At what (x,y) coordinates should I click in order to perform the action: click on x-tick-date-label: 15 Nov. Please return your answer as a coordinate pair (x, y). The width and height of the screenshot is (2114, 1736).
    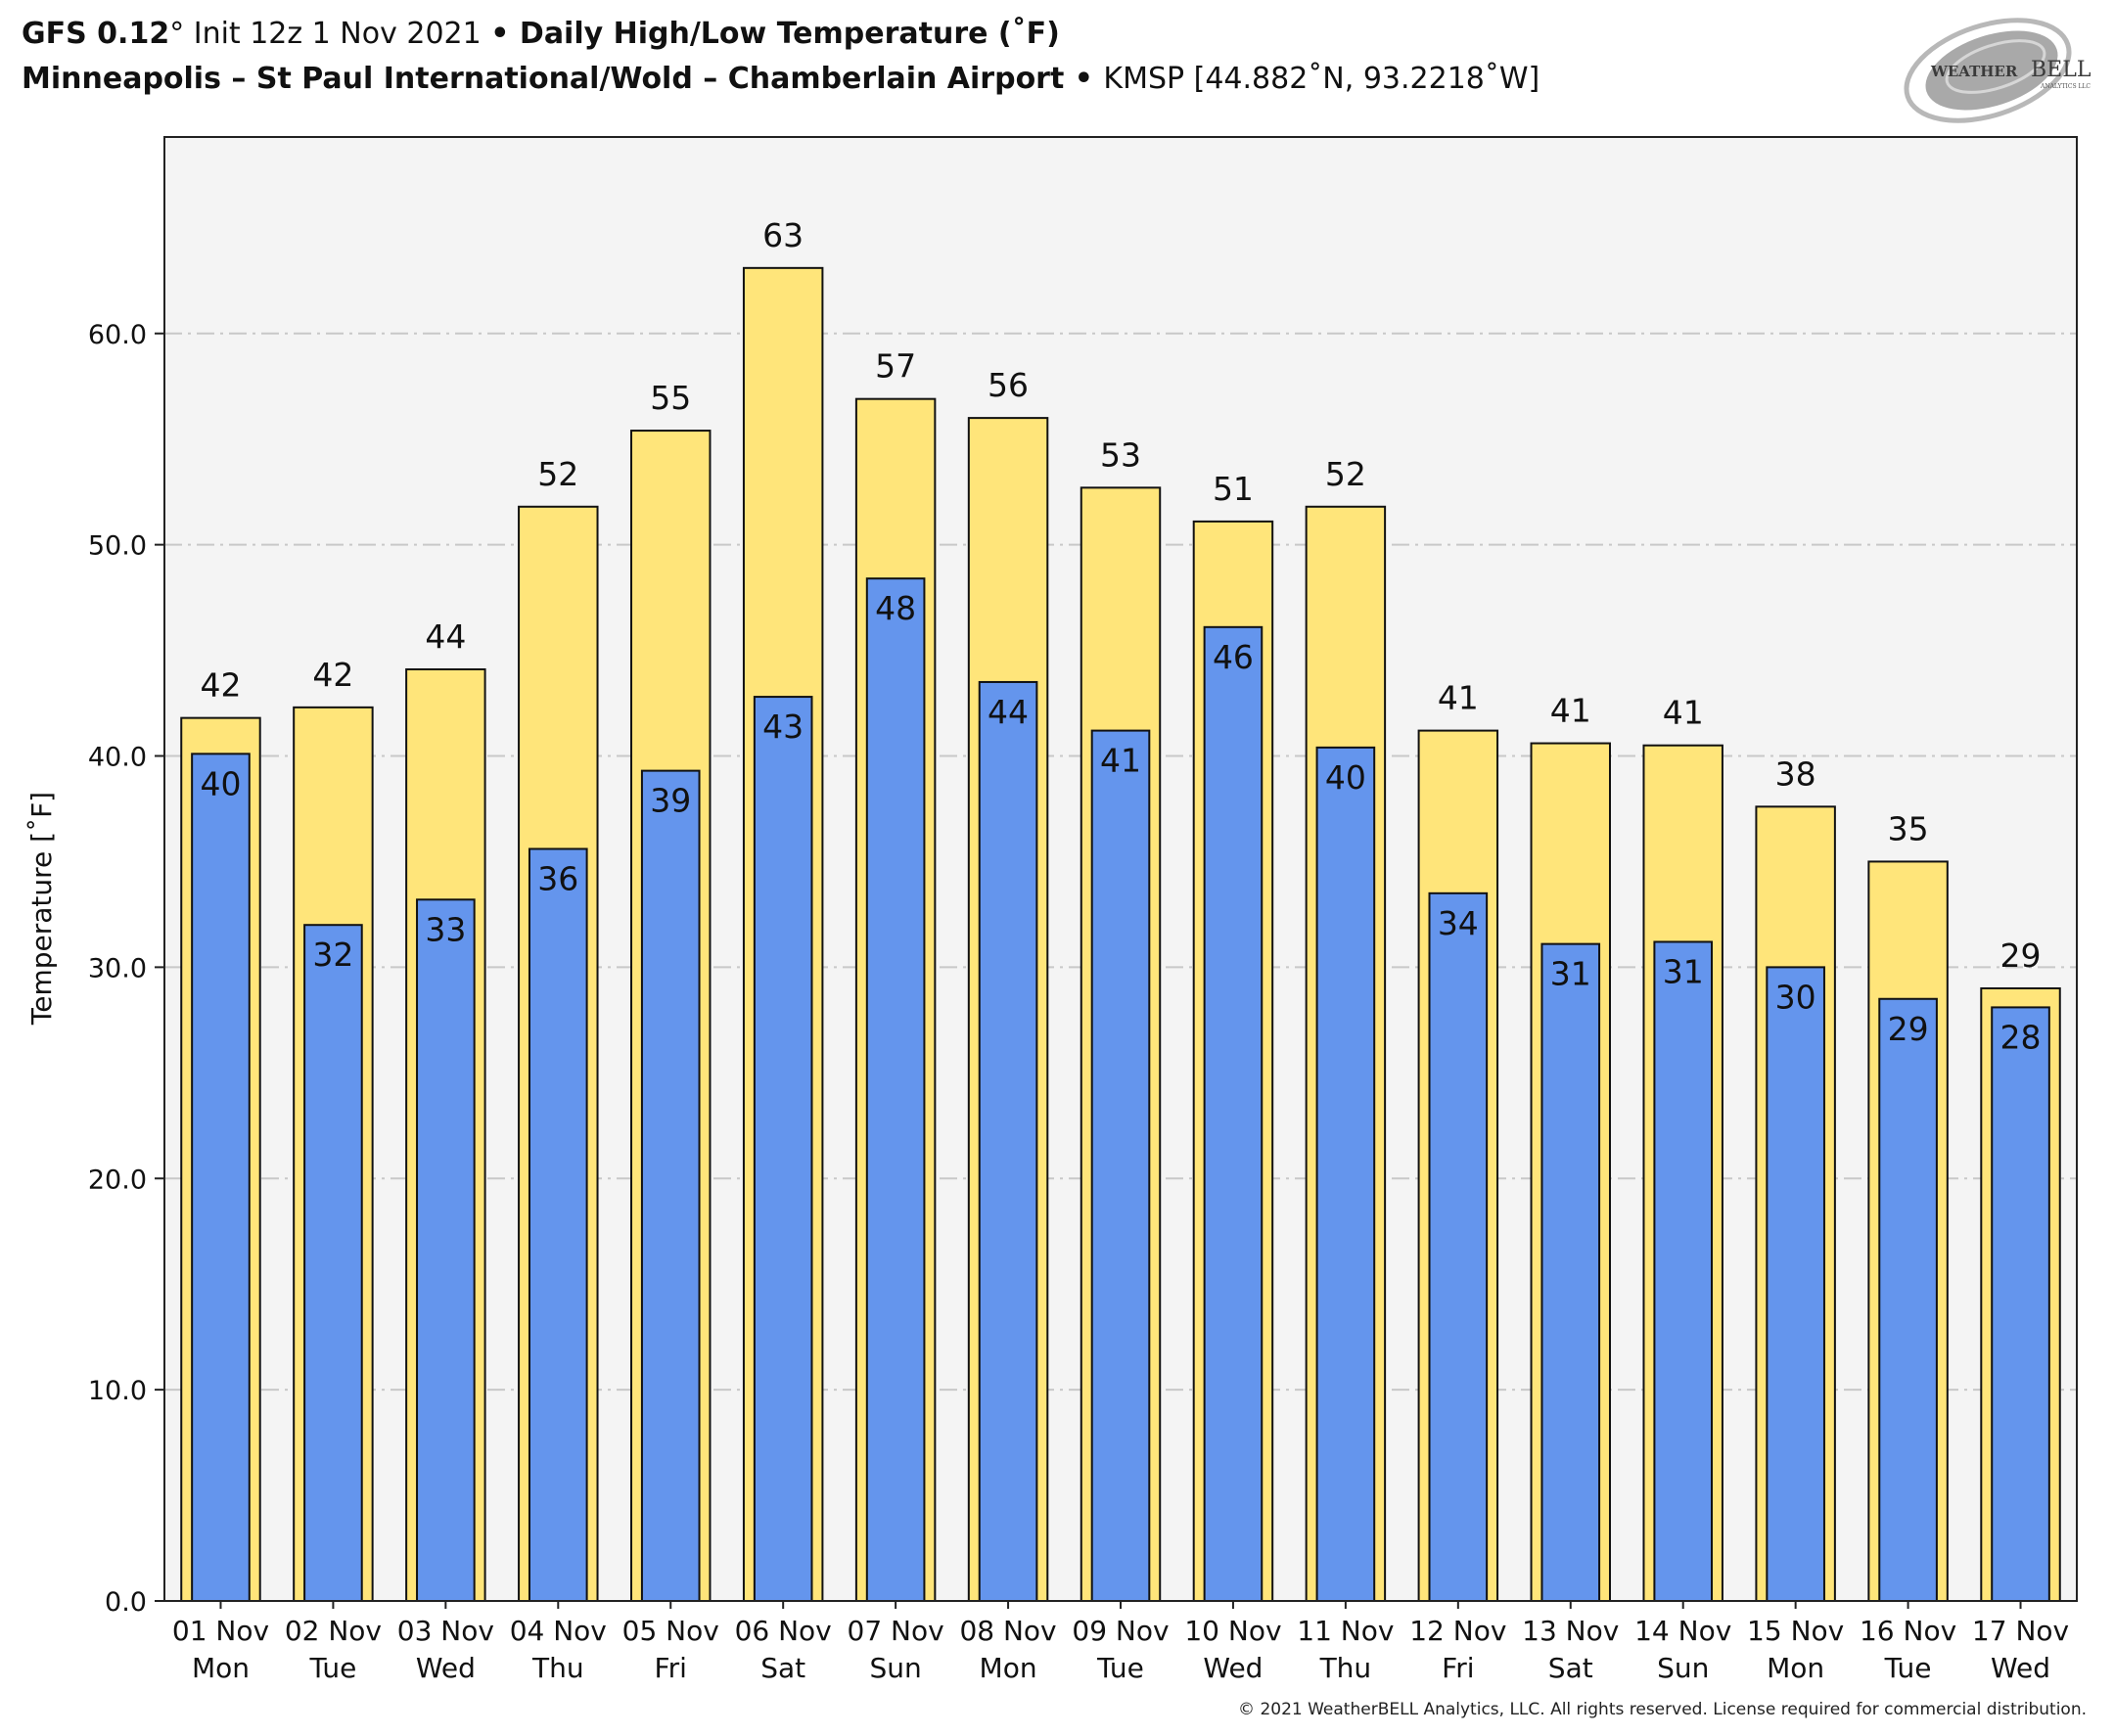
    Looking at the image, I should click on (1795, 1631).